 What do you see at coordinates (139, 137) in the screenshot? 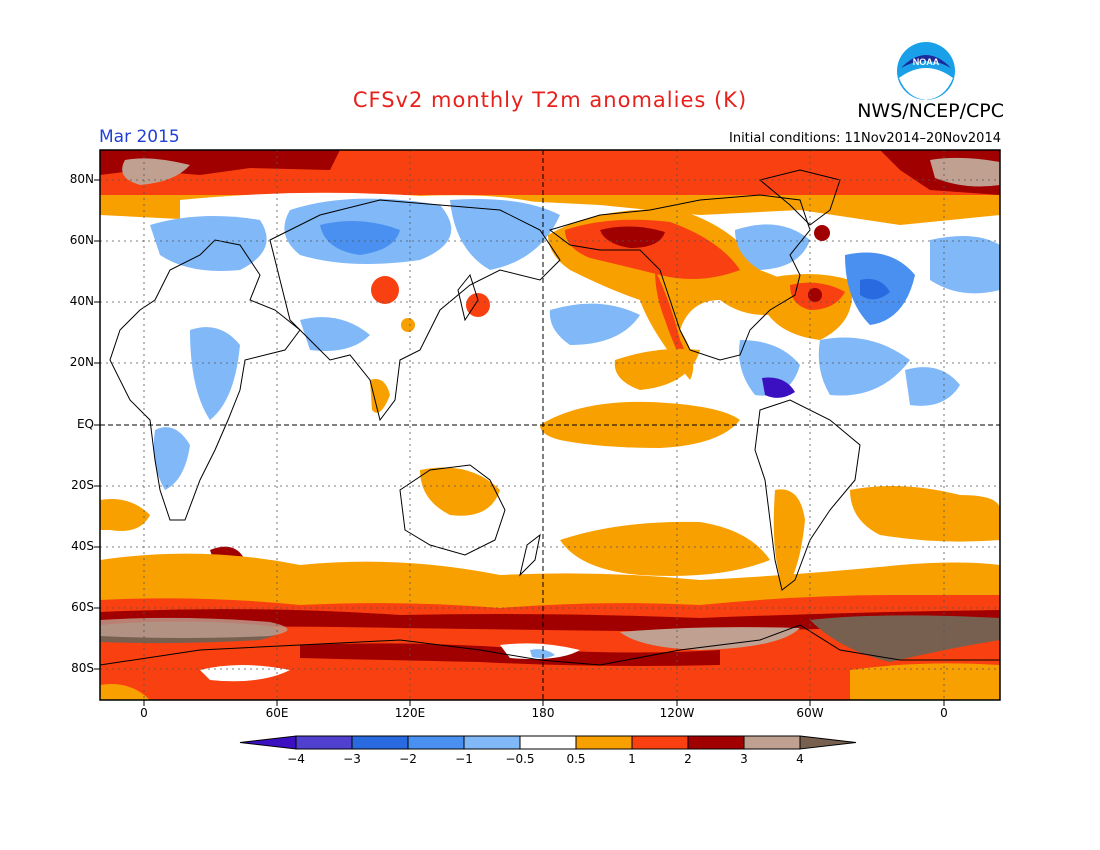
I see `valid-month-label: Mar 2015` at bounding box center [139, 137].